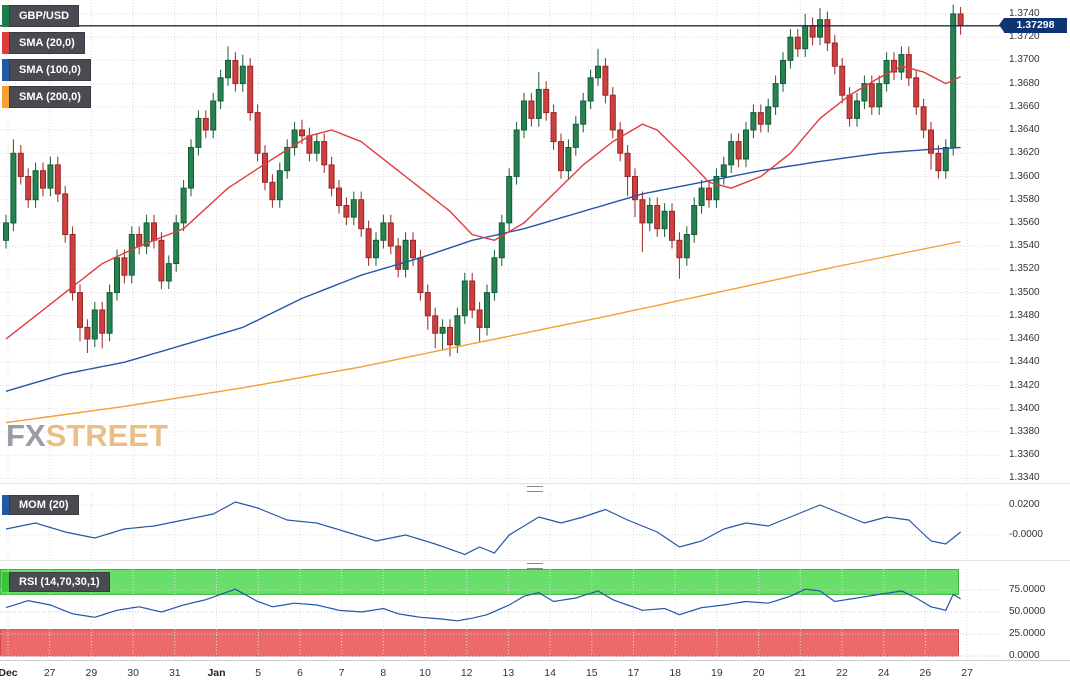 The height and width of the screenshot is (687, 1070). I want to click on mom-color-key-icon, so click(5, 505).